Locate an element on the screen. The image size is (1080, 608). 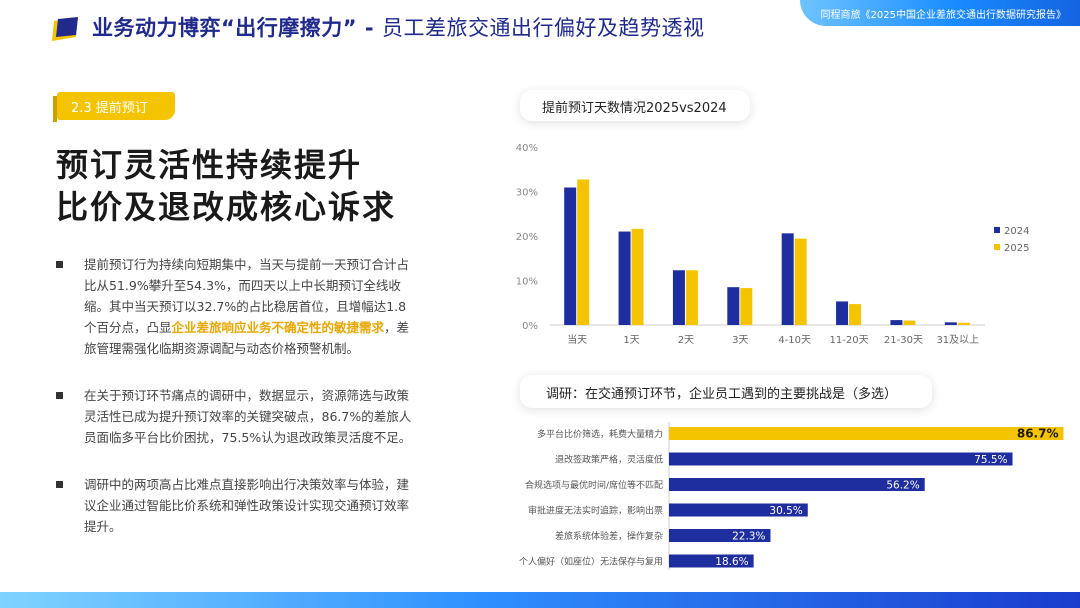
x-tick-label: 21-30天 is located at coordinates (903, 340).